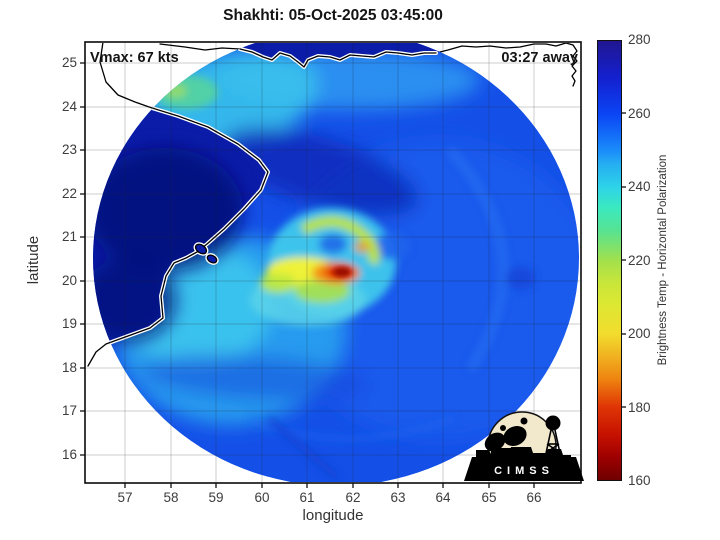 The width and height of the screenshot is (720, 540). What do you see at coordinates (320, 172) in the screenshot?
I see `cold-band-east-of-cape` at bounding box center [320, 172].